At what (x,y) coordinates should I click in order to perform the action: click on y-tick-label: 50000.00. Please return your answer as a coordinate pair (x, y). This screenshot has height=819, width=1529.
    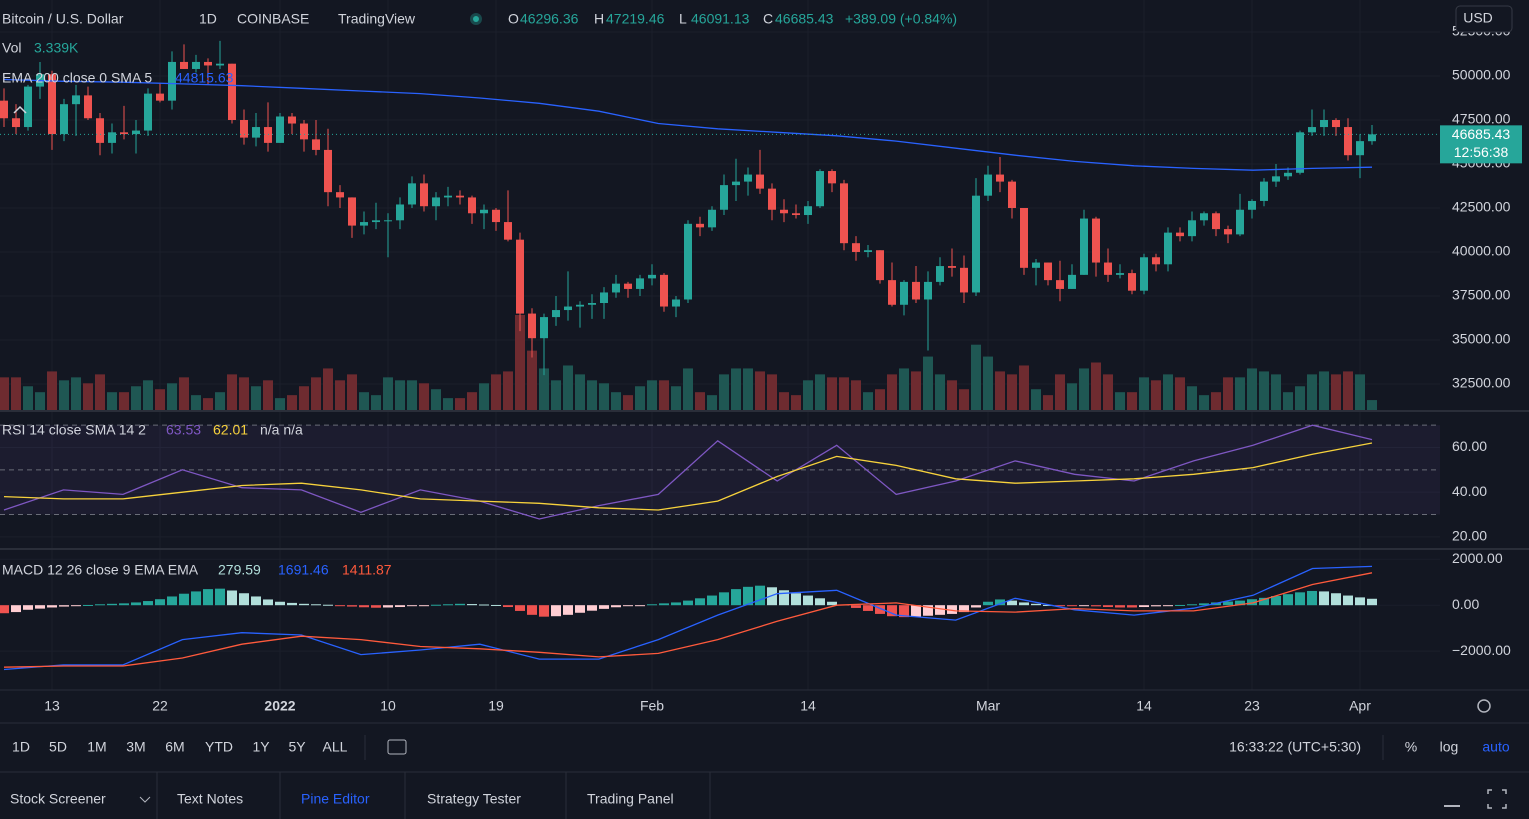
    Looking at the image, I should click on (1481, 75).